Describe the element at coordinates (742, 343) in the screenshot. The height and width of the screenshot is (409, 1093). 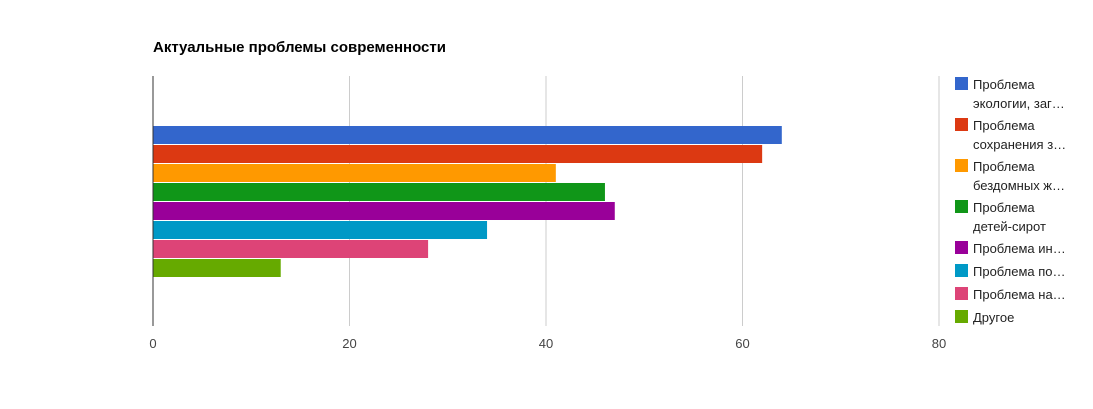
I see `x-tick-label: 60` at that location.